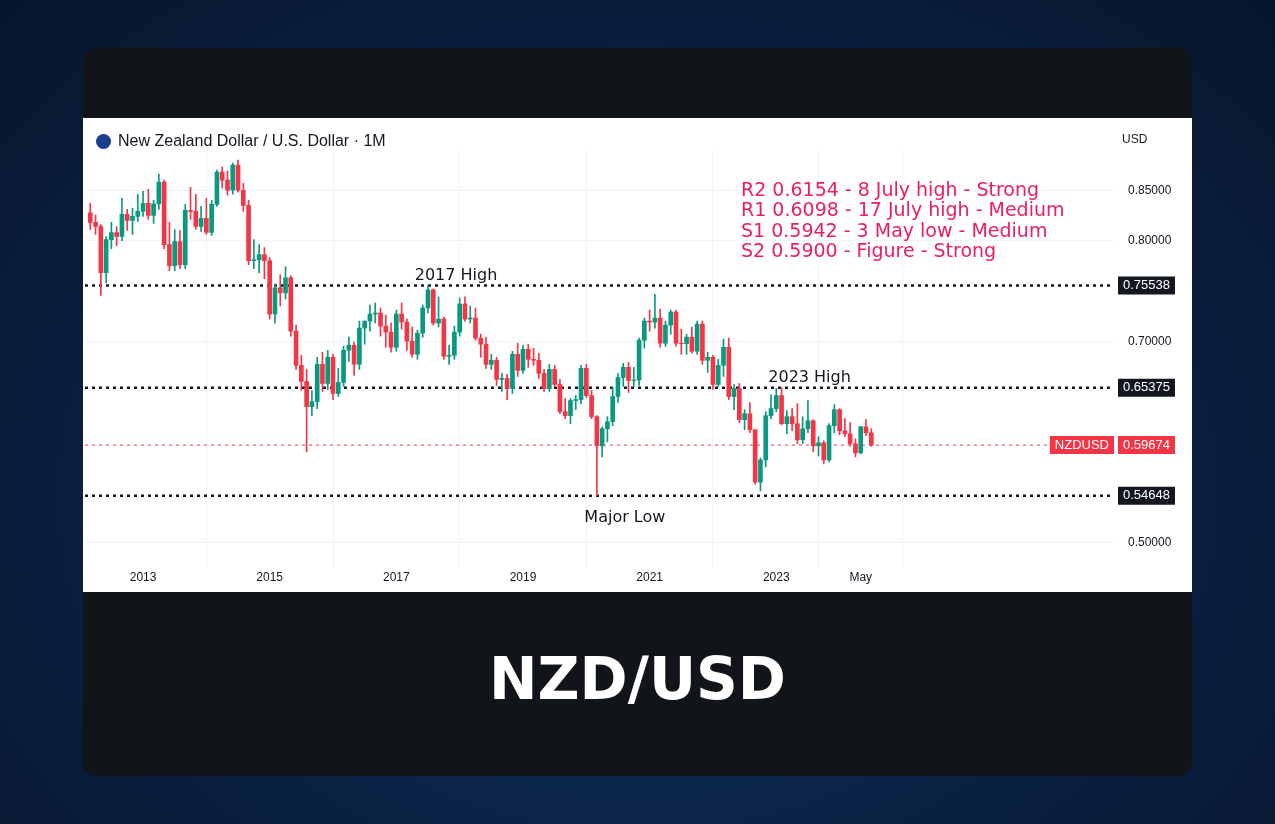 The image size is (1275, 824). What do you see at coordinates (252, 141) in the screenshot?
I see `chart-subtitle: New Zealand Dollar / U.S. Dollar · 1M` at bounding box center [252, 141].